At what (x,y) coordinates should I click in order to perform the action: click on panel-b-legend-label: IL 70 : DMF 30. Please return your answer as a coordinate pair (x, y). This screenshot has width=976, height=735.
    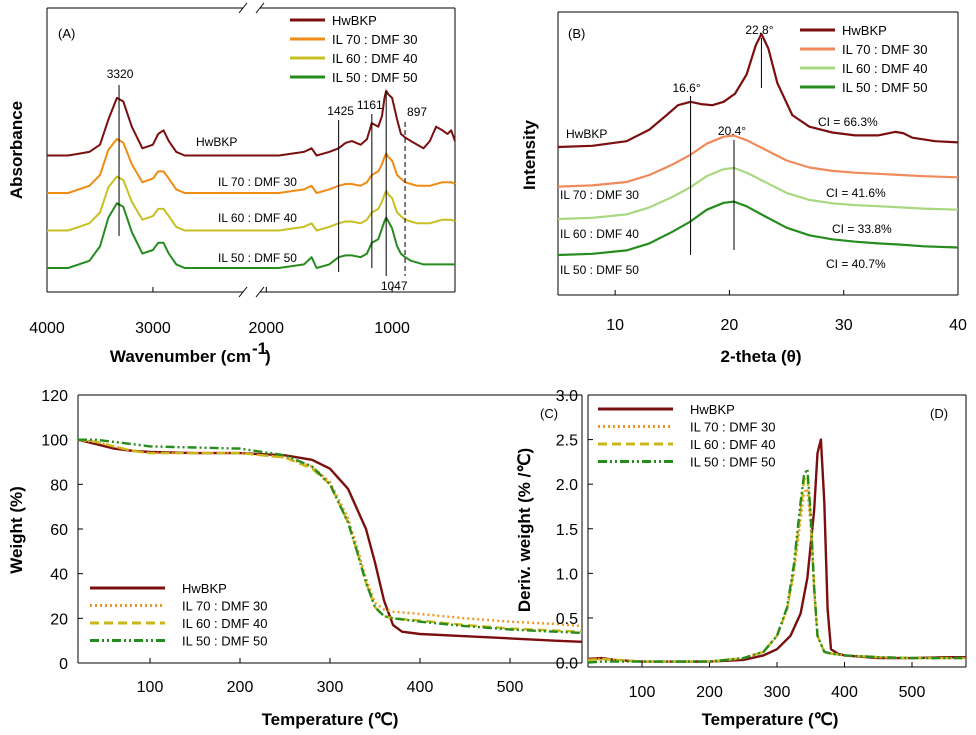
    Looking at the image, I should click on (885, 49).